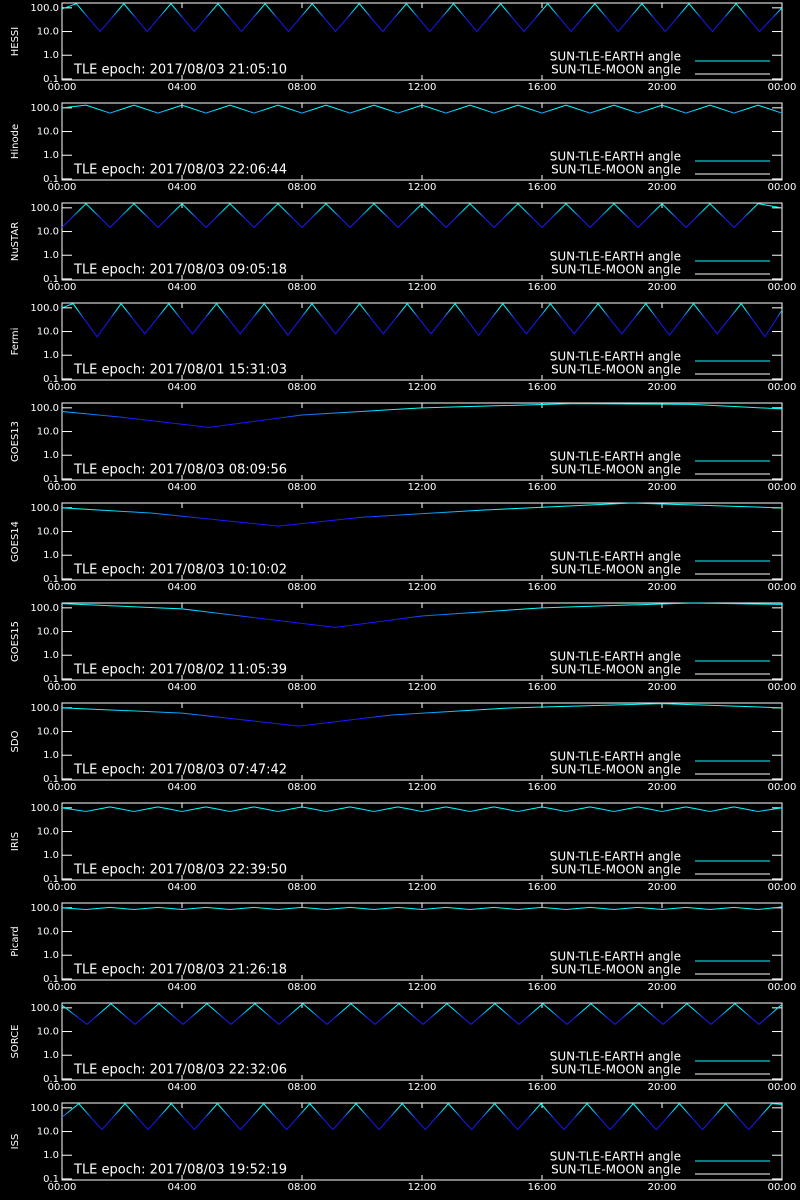 The image size is (800, 1200). I want to click on annotation: TLE epoch: 2017/08/03 10:10:02, so click(180, 570).